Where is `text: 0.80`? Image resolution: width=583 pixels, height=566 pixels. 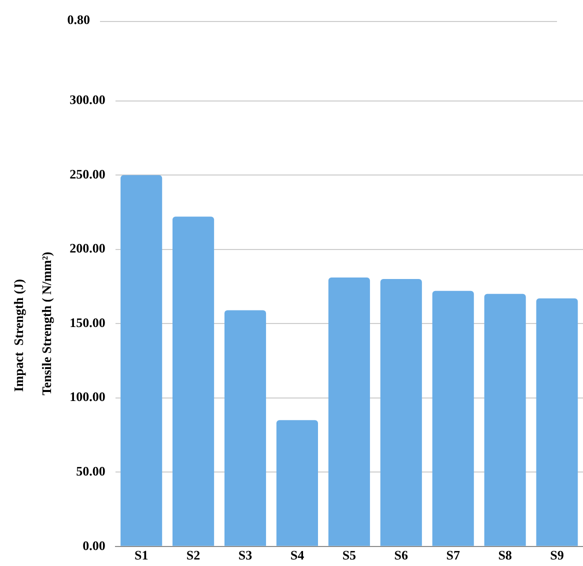
text: 0.80 is located at coordinates (78, 20).